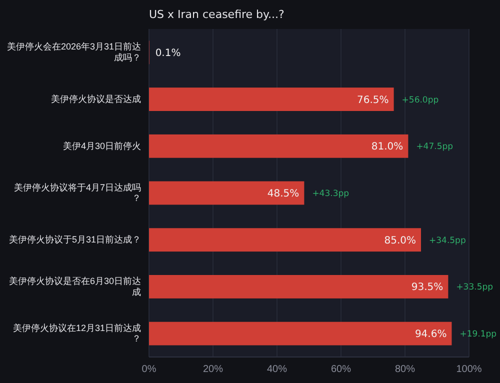 This screenshot has height=383, width=500. Describe the element at coordinates (283, 194) in the screenshot. I see `data-label: 48.5%` at that location.